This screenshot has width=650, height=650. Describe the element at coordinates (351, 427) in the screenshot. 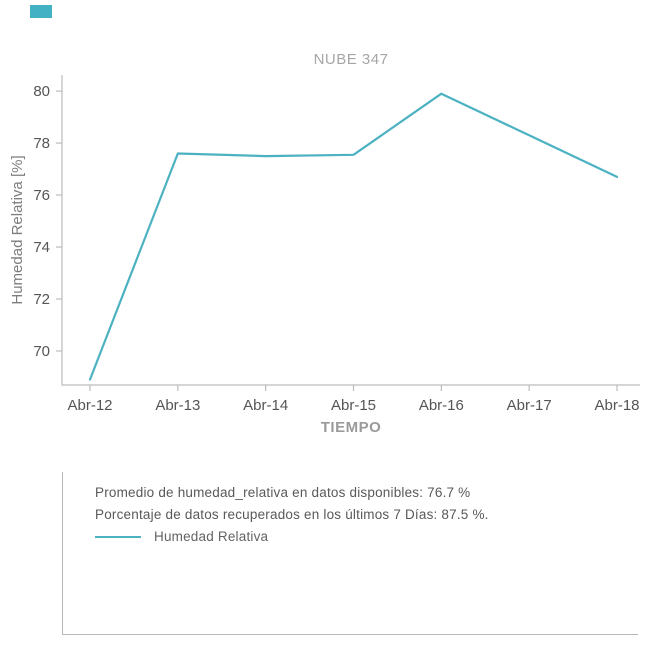

I see `svg-text: TIEMPO` at that location.